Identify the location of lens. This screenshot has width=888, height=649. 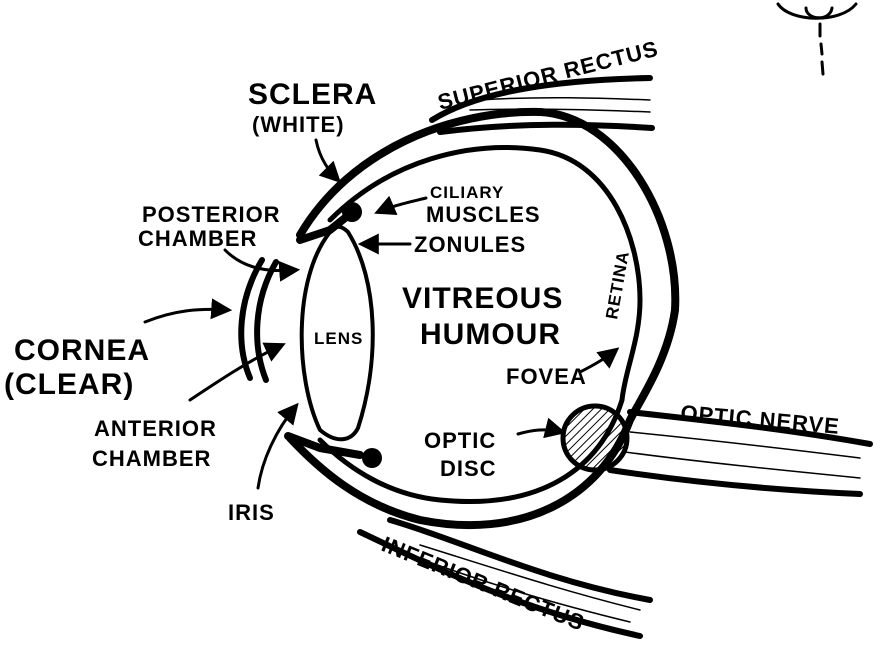
(337, 333).